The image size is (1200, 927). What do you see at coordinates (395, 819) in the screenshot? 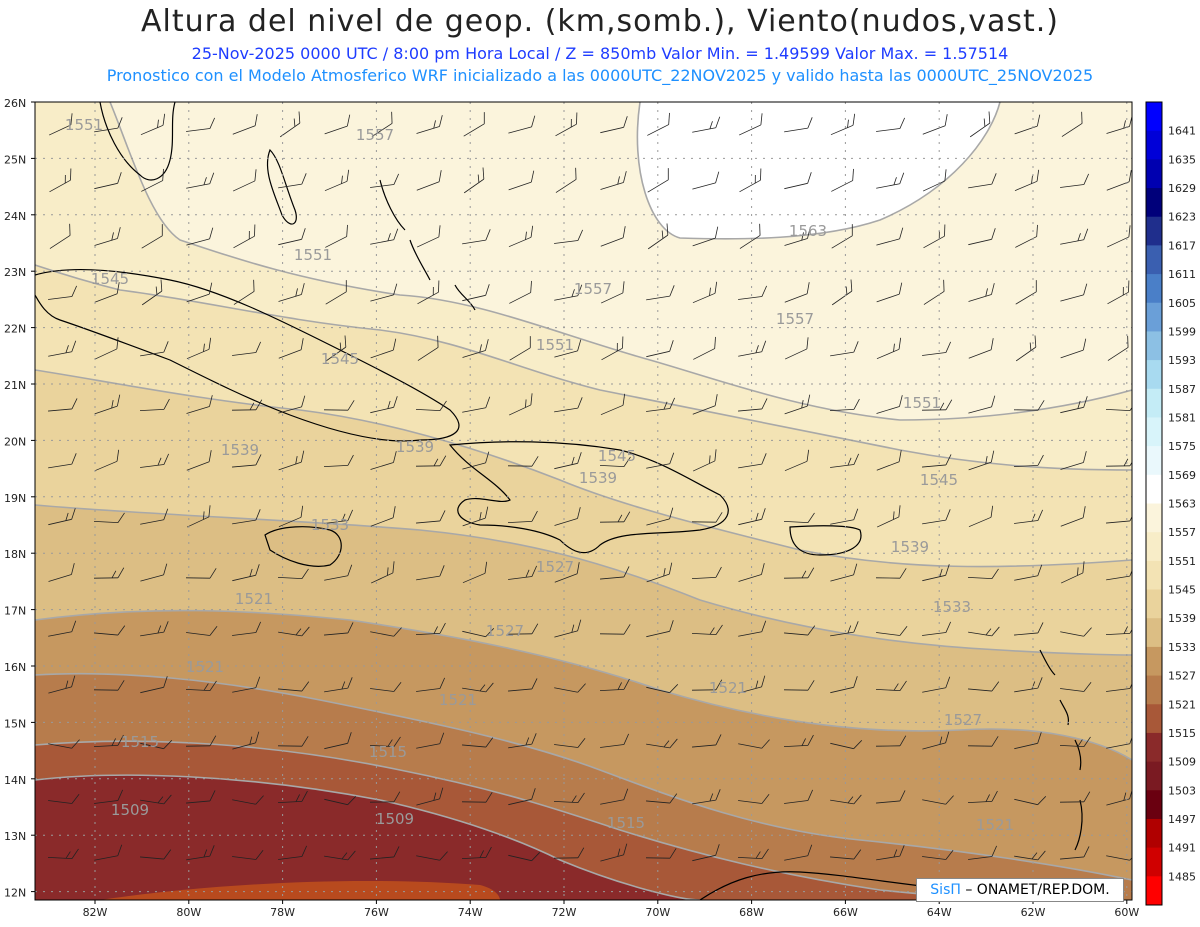
I see `contour-label: 1509` at bounding box center [395, 819].